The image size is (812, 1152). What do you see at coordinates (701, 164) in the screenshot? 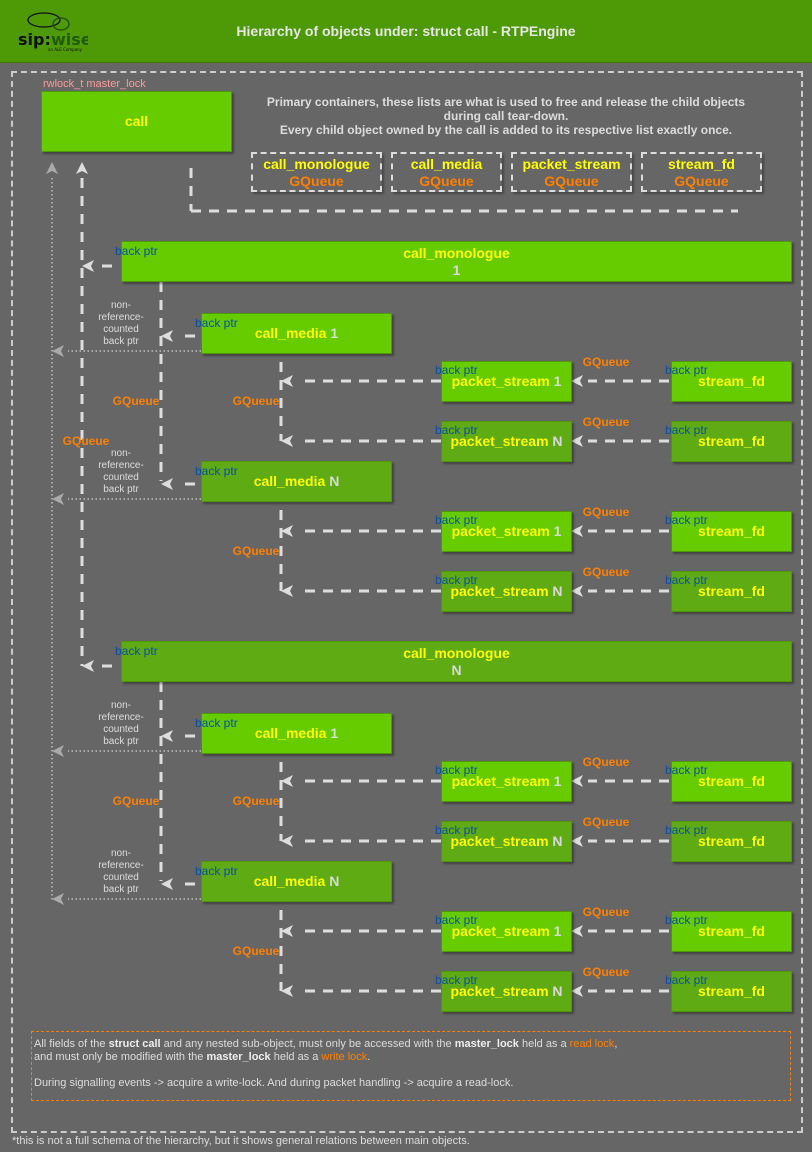
I see `container-name: stream_fd` at bounding box center [701, 164].